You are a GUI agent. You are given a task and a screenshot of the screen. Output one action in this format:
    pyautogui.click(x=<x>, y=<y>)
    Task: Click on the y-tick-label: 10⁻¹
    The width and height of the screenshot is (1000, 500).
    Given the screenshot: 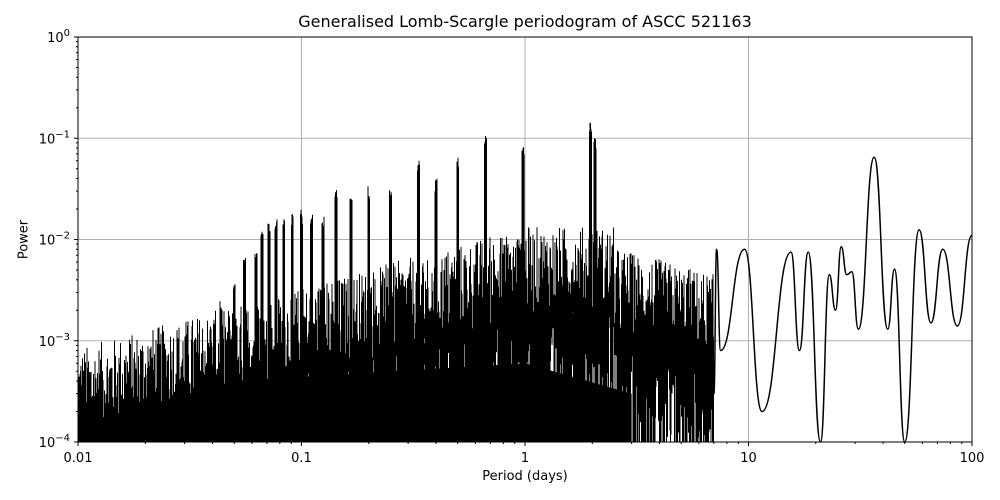 What is the action you would take?
    pyautogui.click(x=54, y=138)
    